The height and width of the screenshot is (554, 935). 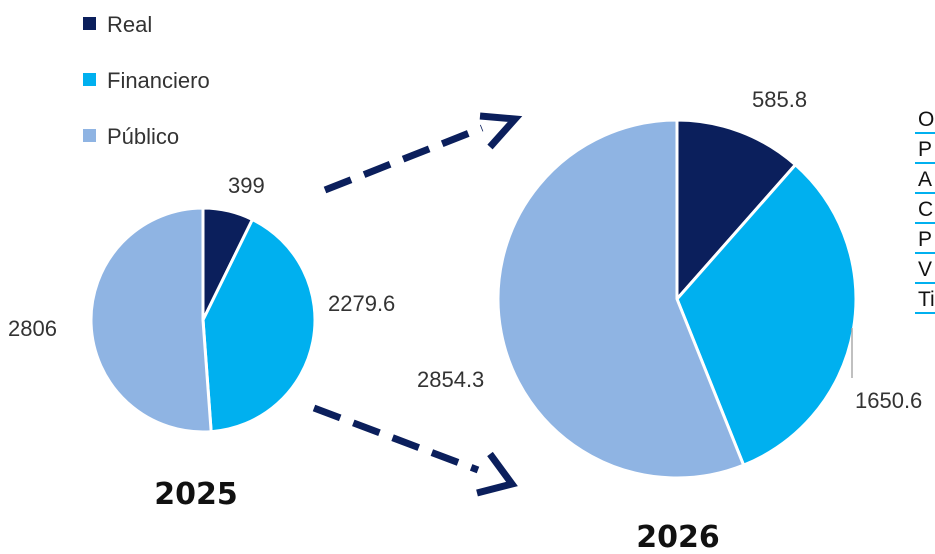 I want to click on legend: Real Financiero Público, so click(x=146, y=80).